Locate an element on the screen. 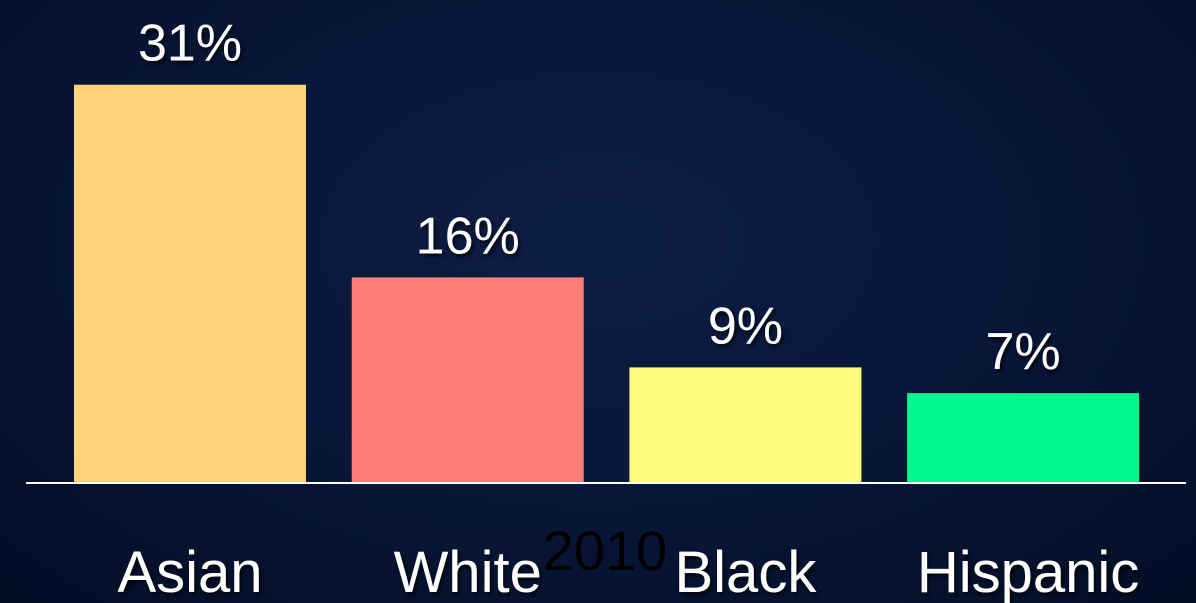 The height and width of the screenshot is (603, 1196). category-label-hispanic: Hispanic is located at coordinates (1028, 571).